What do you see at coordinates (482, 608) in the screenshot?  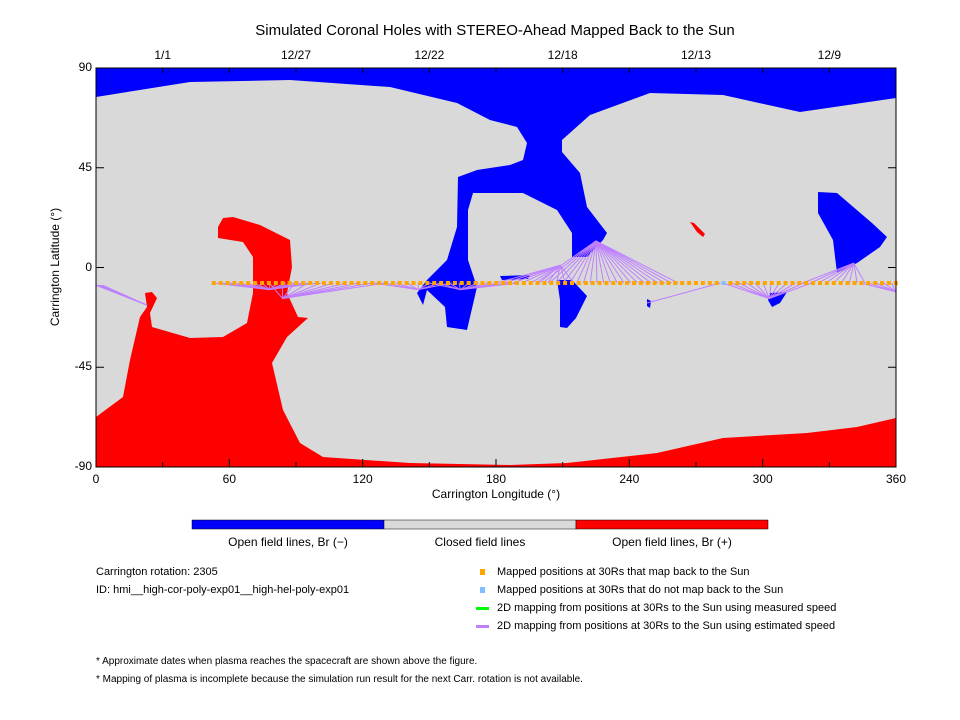 I see `legend-measured-line` at bounding box center [482, 608].